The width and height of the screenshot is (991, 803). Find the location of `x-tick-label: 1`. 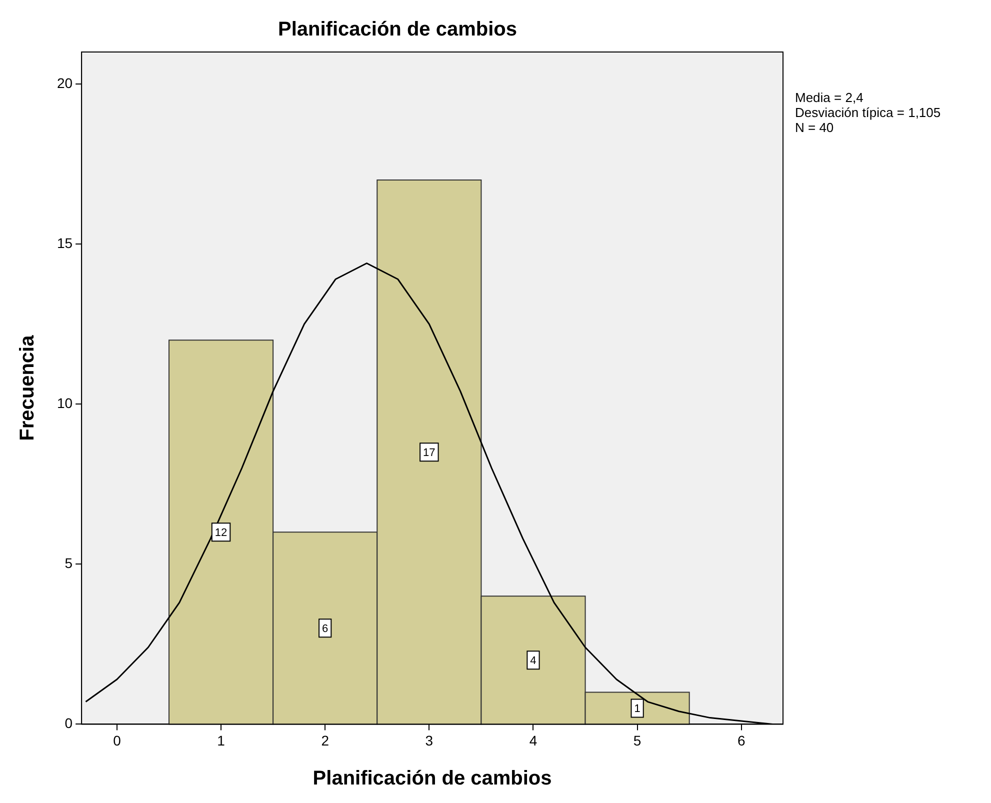

x-tick-label: 1 is located at coordinates (221, 740).